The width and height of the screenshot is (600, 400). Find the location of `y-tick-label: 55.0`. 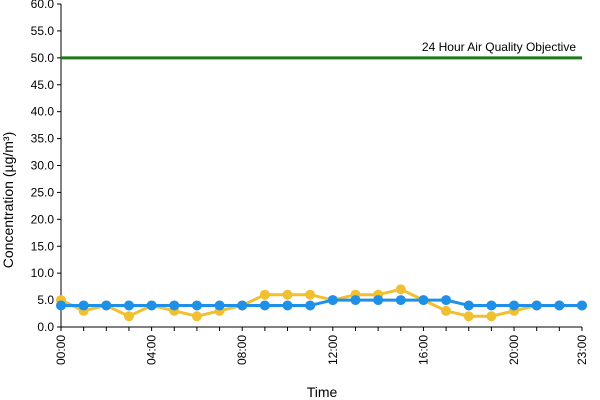

y-tick-label: 55.0 is located at coordinates (43, 31).